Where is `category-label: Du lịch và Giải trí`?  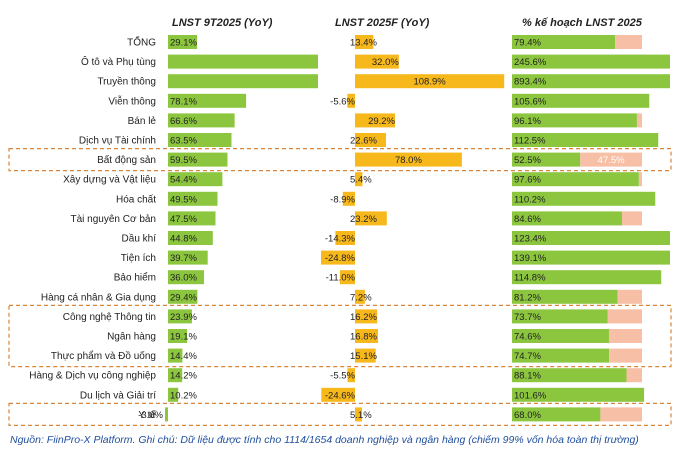
category-label: Du lịch và Giải trí is located at coordinates (118, 395).